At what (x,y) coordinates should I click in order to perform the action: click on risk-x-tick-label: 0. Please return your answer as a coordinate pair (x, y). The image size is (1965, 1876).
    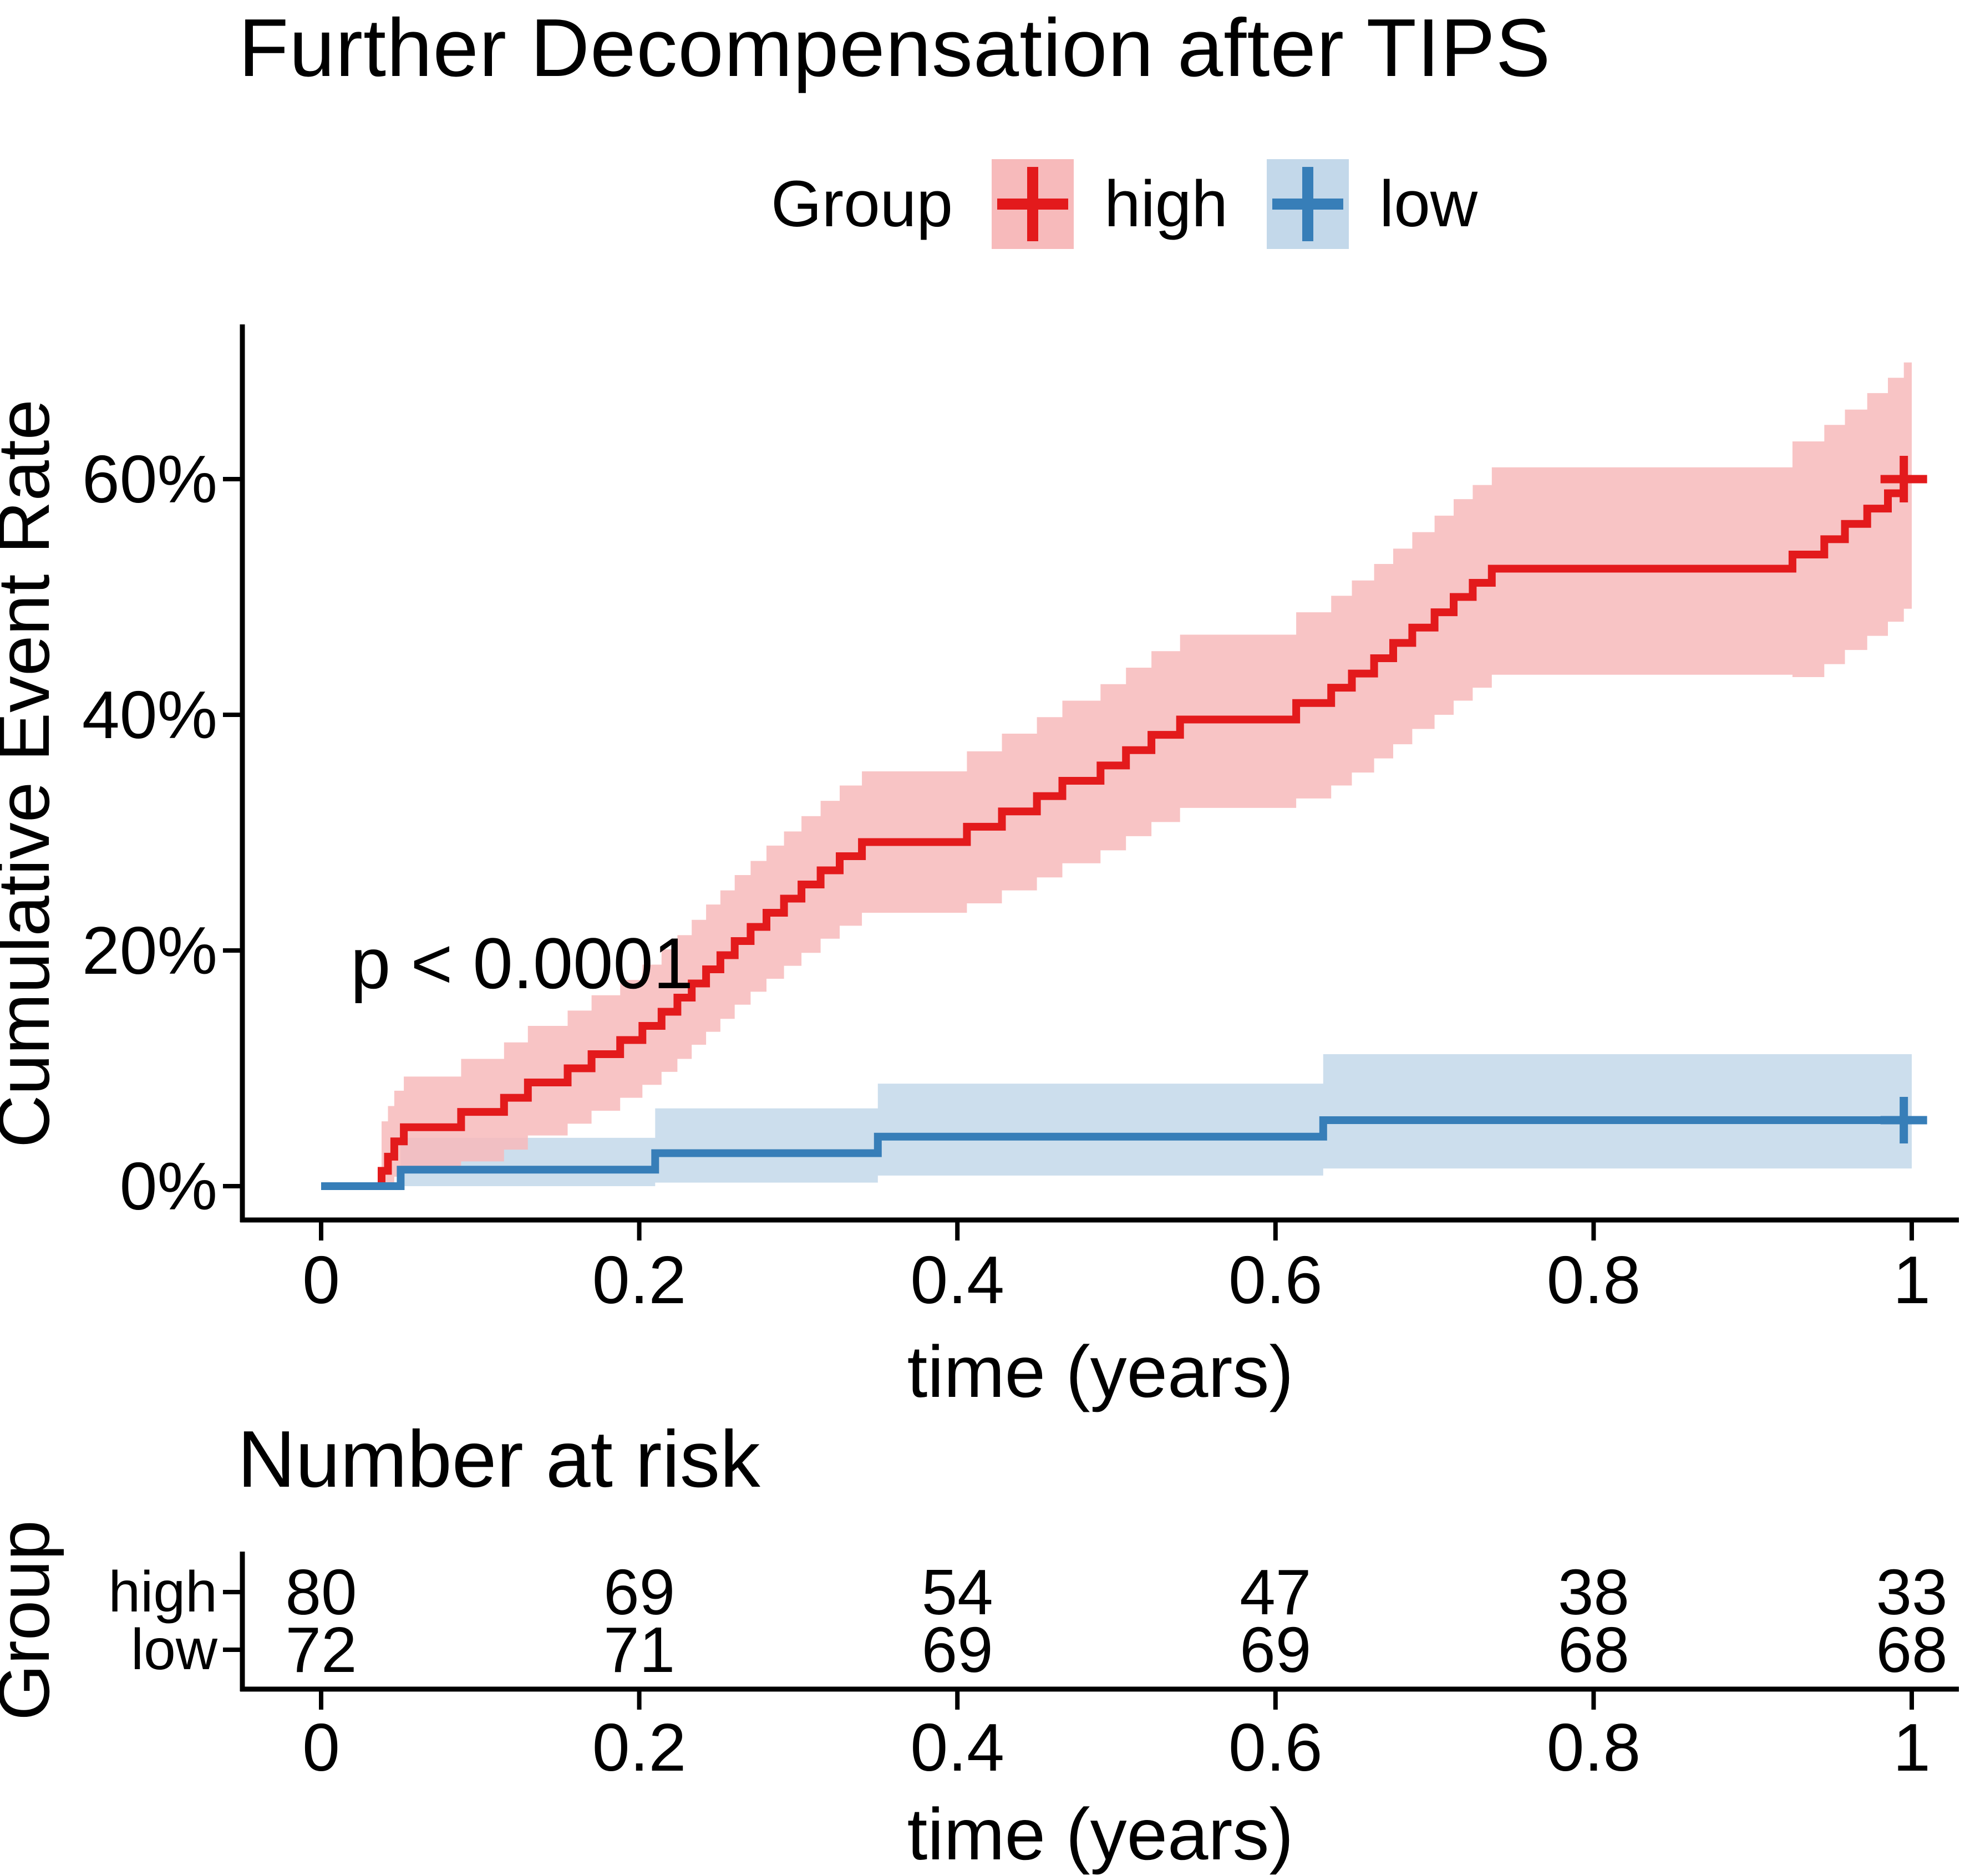
    Looking at the image, I should click on (321, 1747).